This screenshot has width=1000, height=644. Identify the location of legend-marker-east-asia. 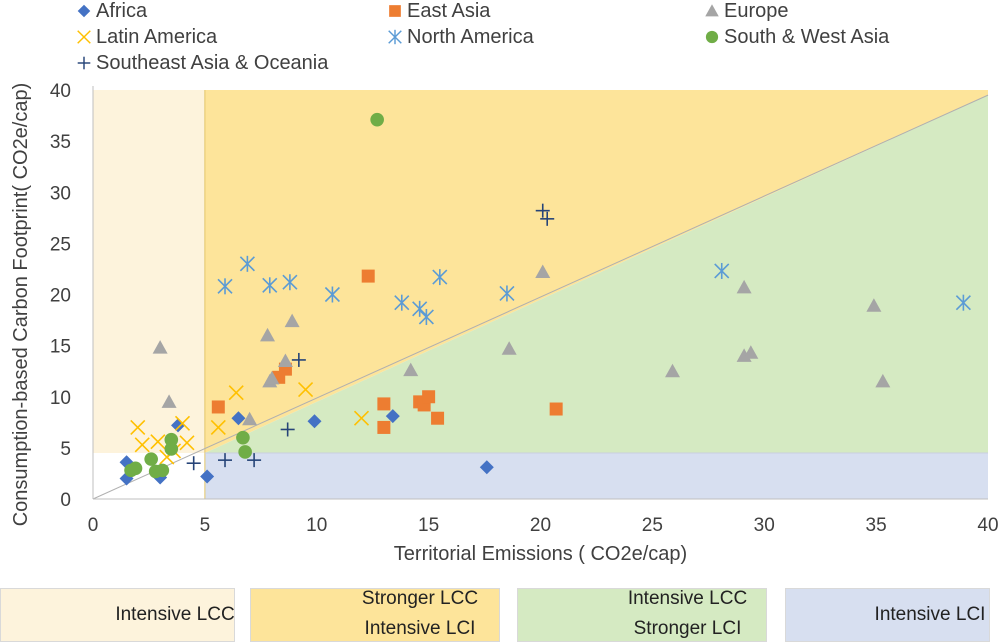
(395, 11).